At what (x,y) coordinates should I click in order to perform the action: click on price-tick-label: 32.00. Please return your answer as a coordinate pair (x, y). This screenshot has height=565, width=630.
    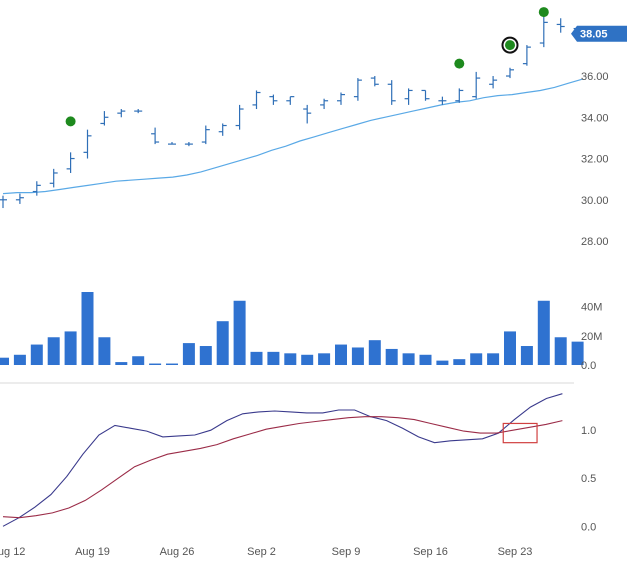
    Looking at the image, I should click on (595, 160).